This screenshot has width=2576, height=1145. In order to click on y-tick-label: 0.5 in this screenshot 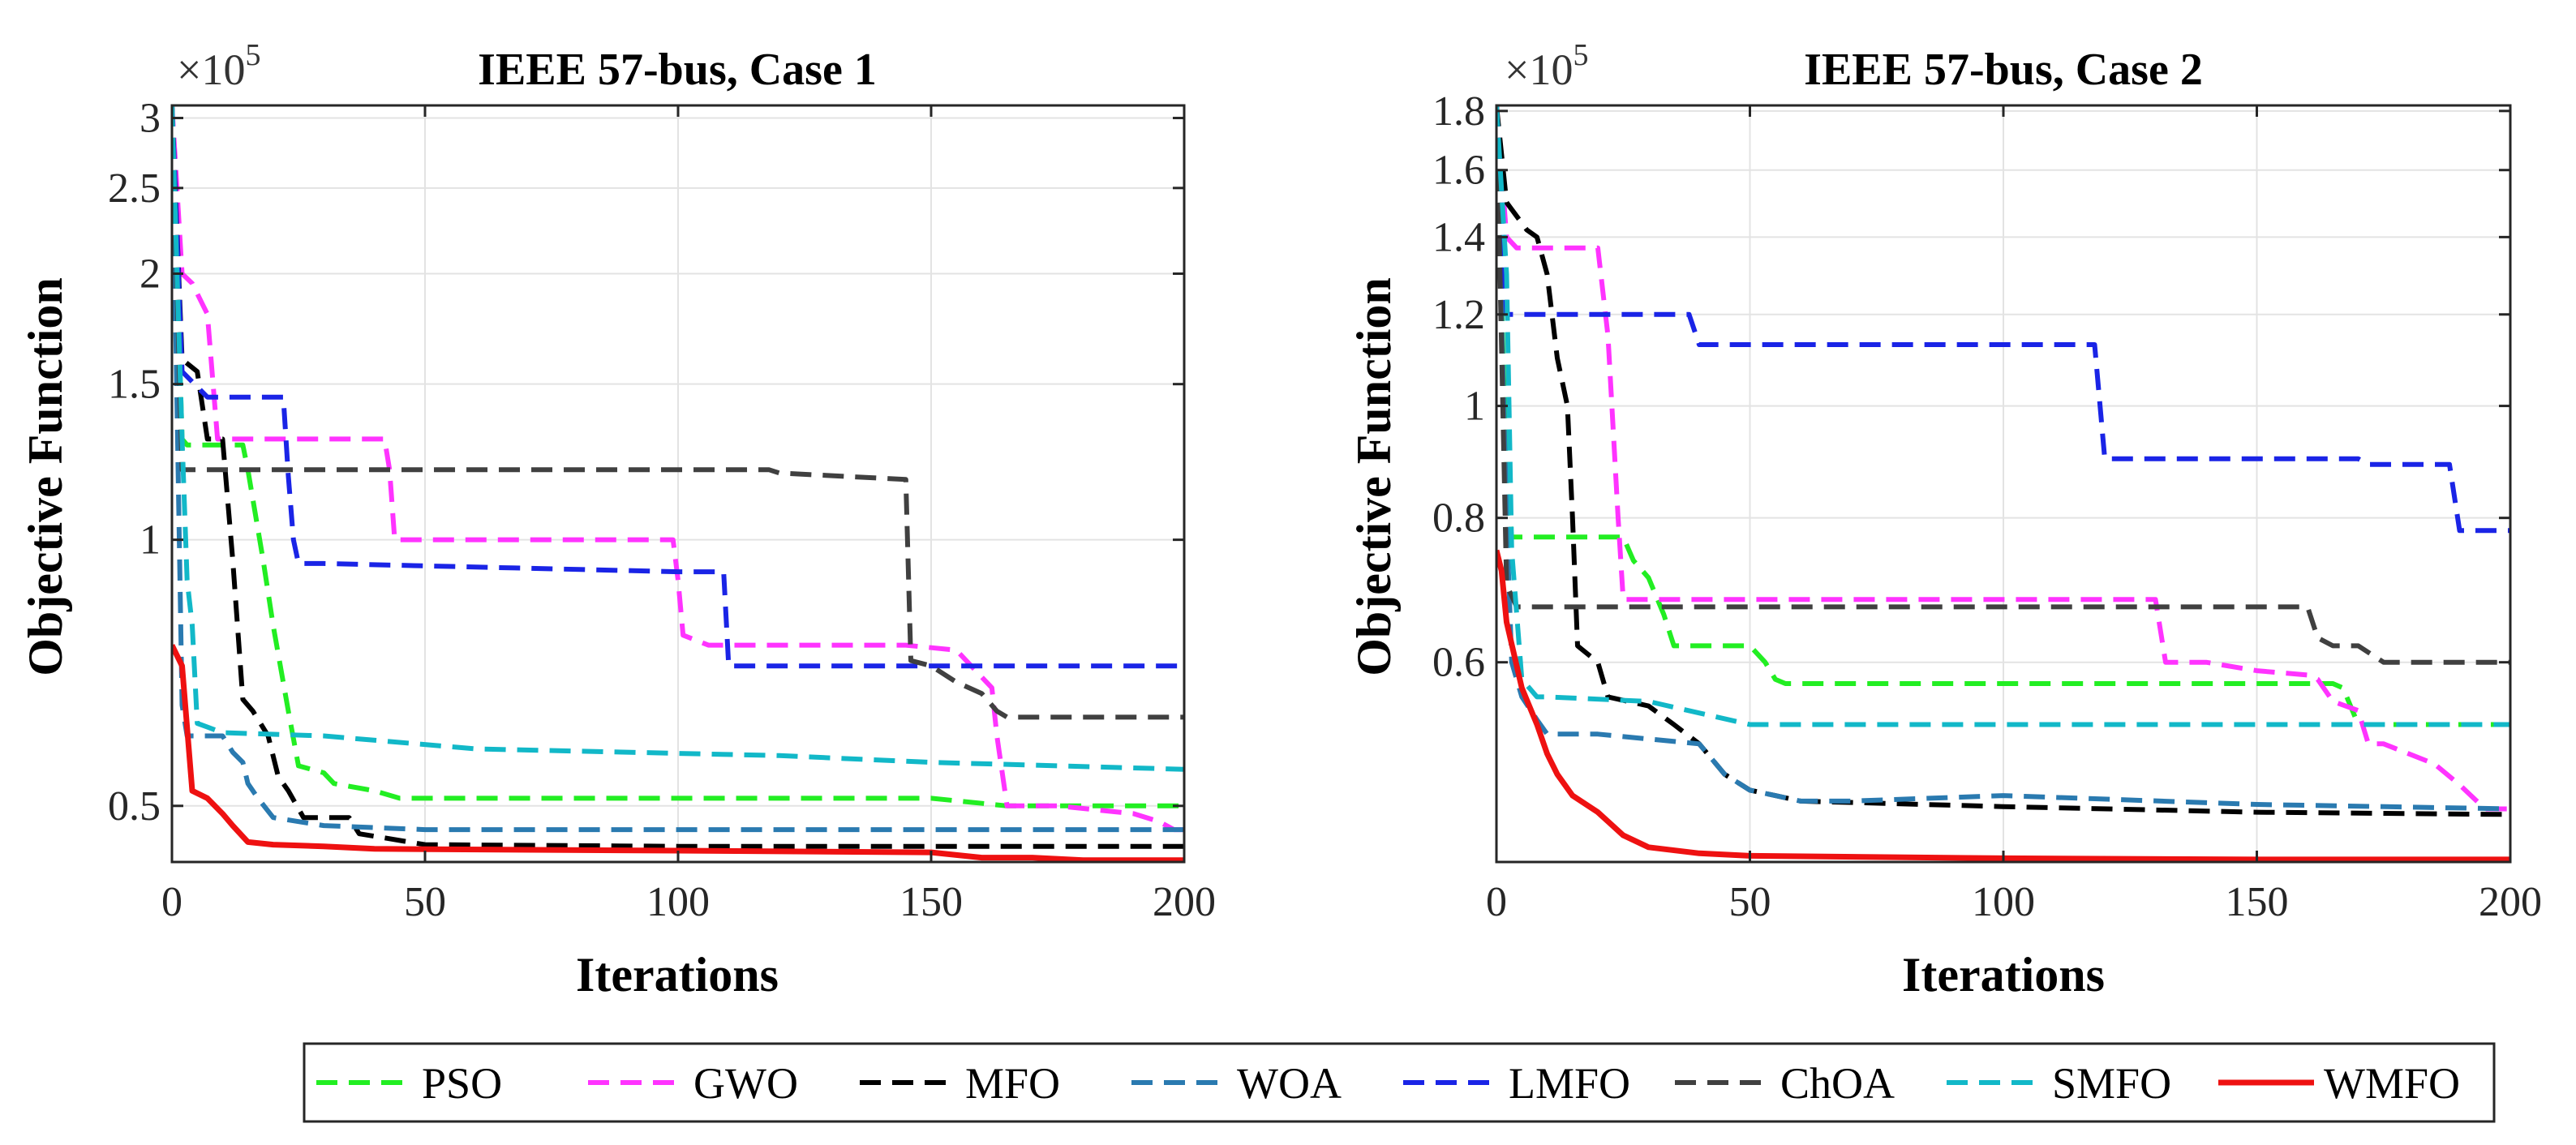, I will do `click(134, 806)`.